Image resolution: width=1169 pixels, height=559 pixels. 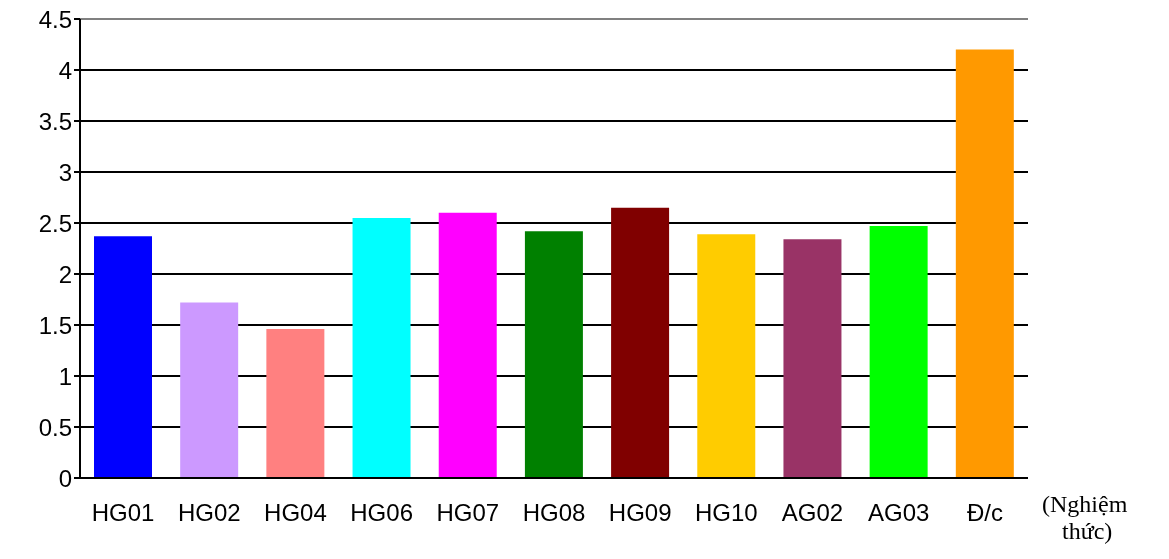 I want to click on x-axis-title: (Nghiệm thức), so click(x=1085, y=517).